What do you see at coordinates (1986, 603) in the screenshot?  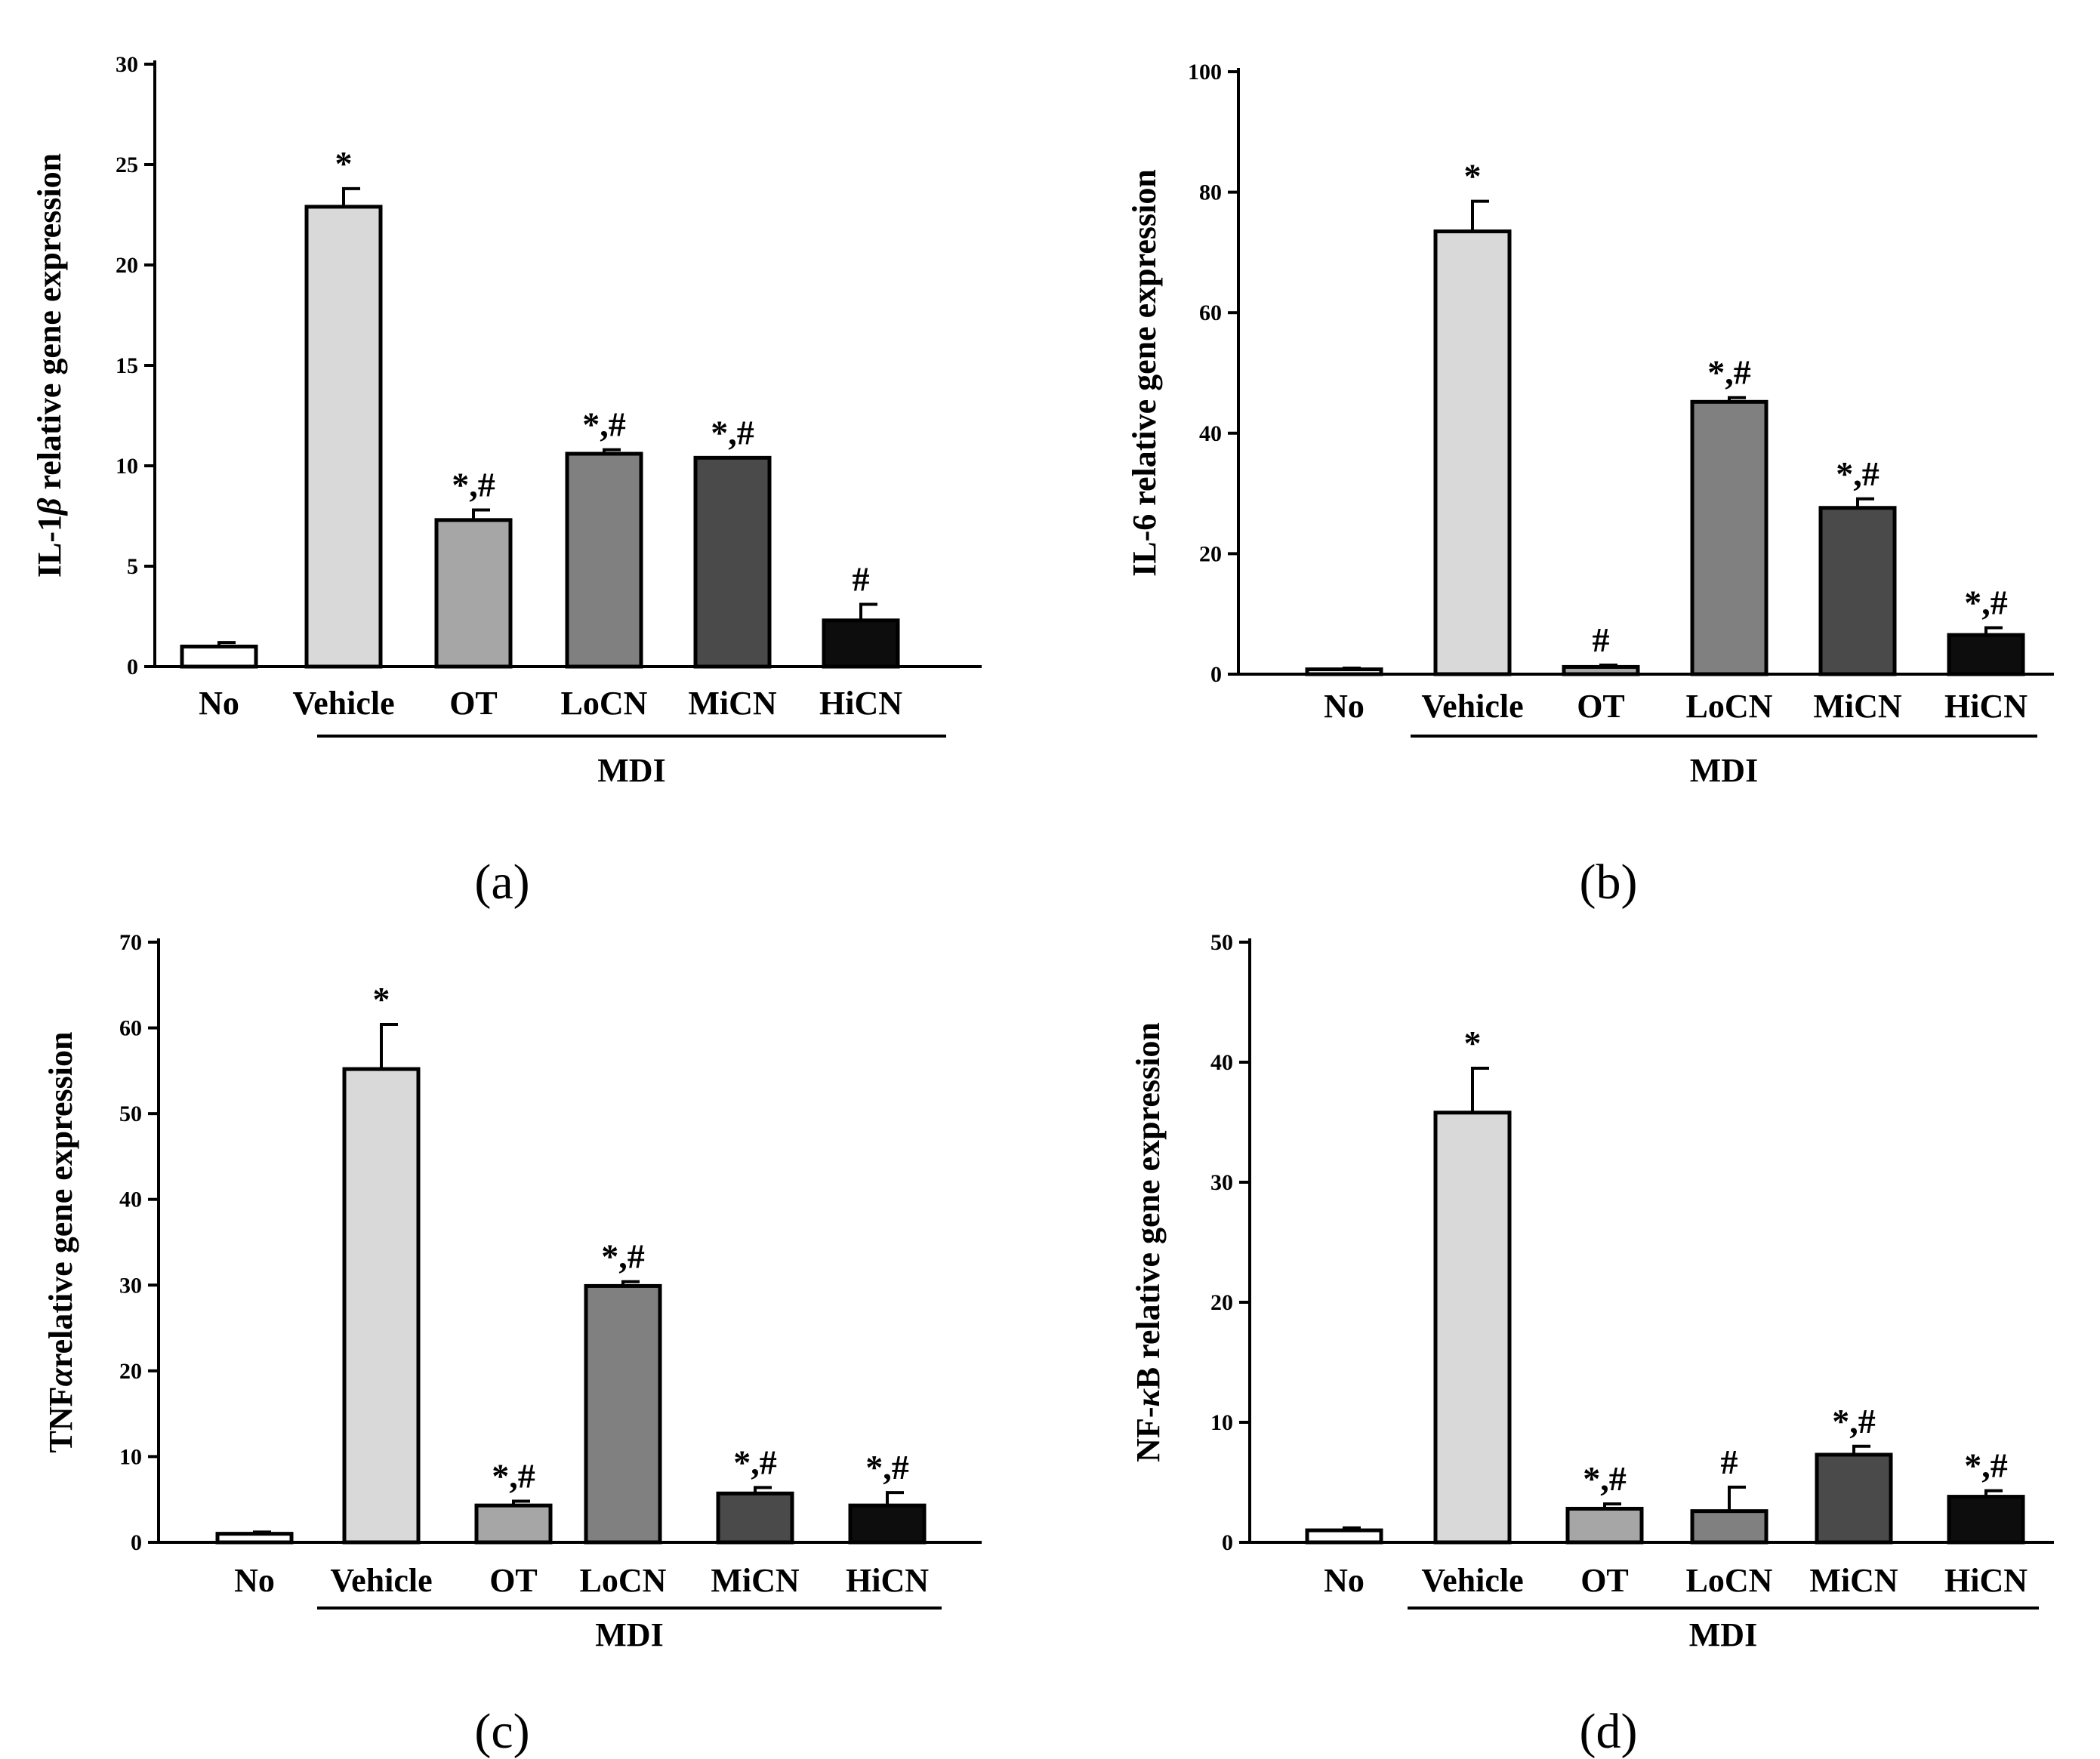 I see `significance-label-hicn: *,#` at bounding box center [1986, 603].